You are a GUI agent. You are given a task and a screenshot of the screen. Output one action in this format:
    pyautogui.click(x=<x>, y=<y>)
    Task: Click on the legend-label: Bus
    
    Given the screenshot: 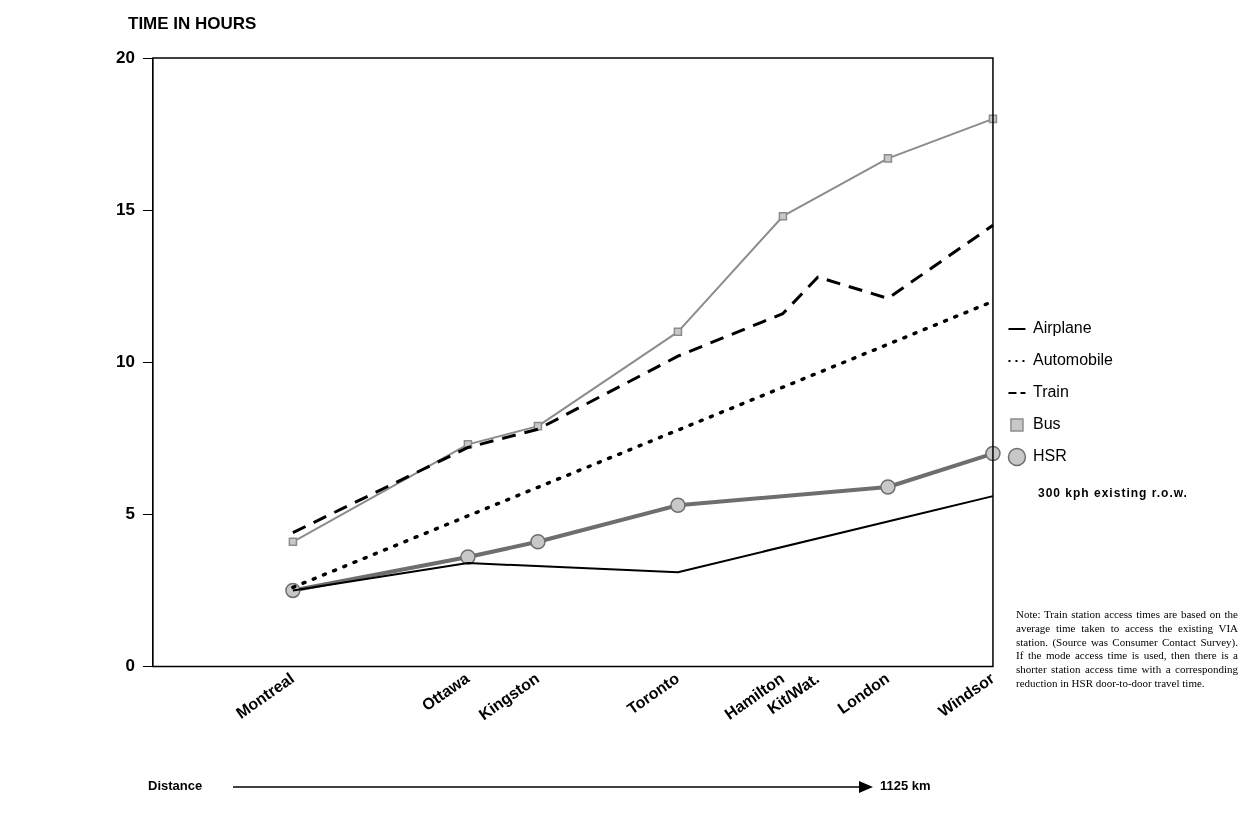 What is the action you would take?
    pyautogui.click(x=1046, y=424)
    